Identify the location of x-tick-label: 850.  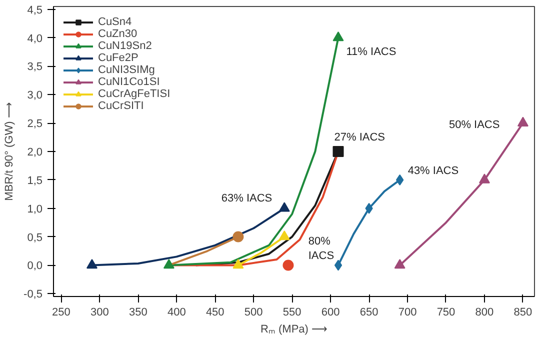
(523, 312).